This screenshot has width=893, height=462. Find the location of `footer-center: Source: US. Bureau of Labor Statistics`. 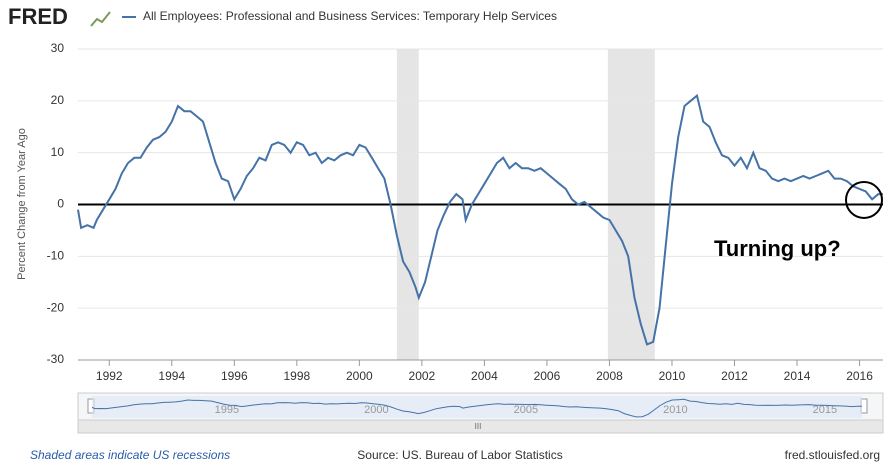

footer-center: Source: US. Bureau of Labor Statistics is located at coordinates (459, 455).